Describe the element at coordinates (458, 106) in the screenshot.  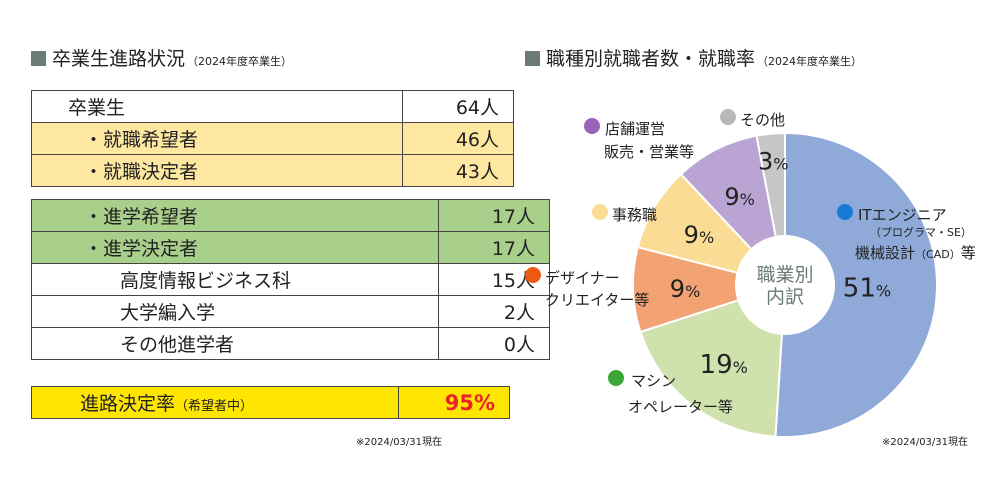
I see `row-value: 64人` at that location.